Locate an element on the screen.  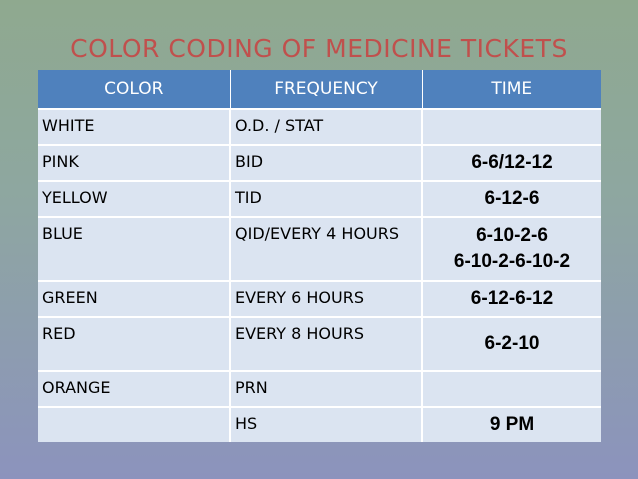
time-line-1: 6-10-2-6 is located at coordinates (512, 235).